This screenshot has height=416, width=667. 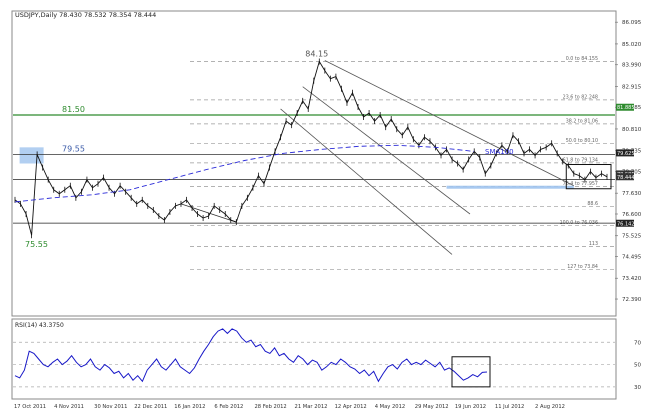 What do you see at coordinates (509, 407) in the screenshot?
I see `x-tick-label: 11 Jul 2012` at bounding box center [509, 407].